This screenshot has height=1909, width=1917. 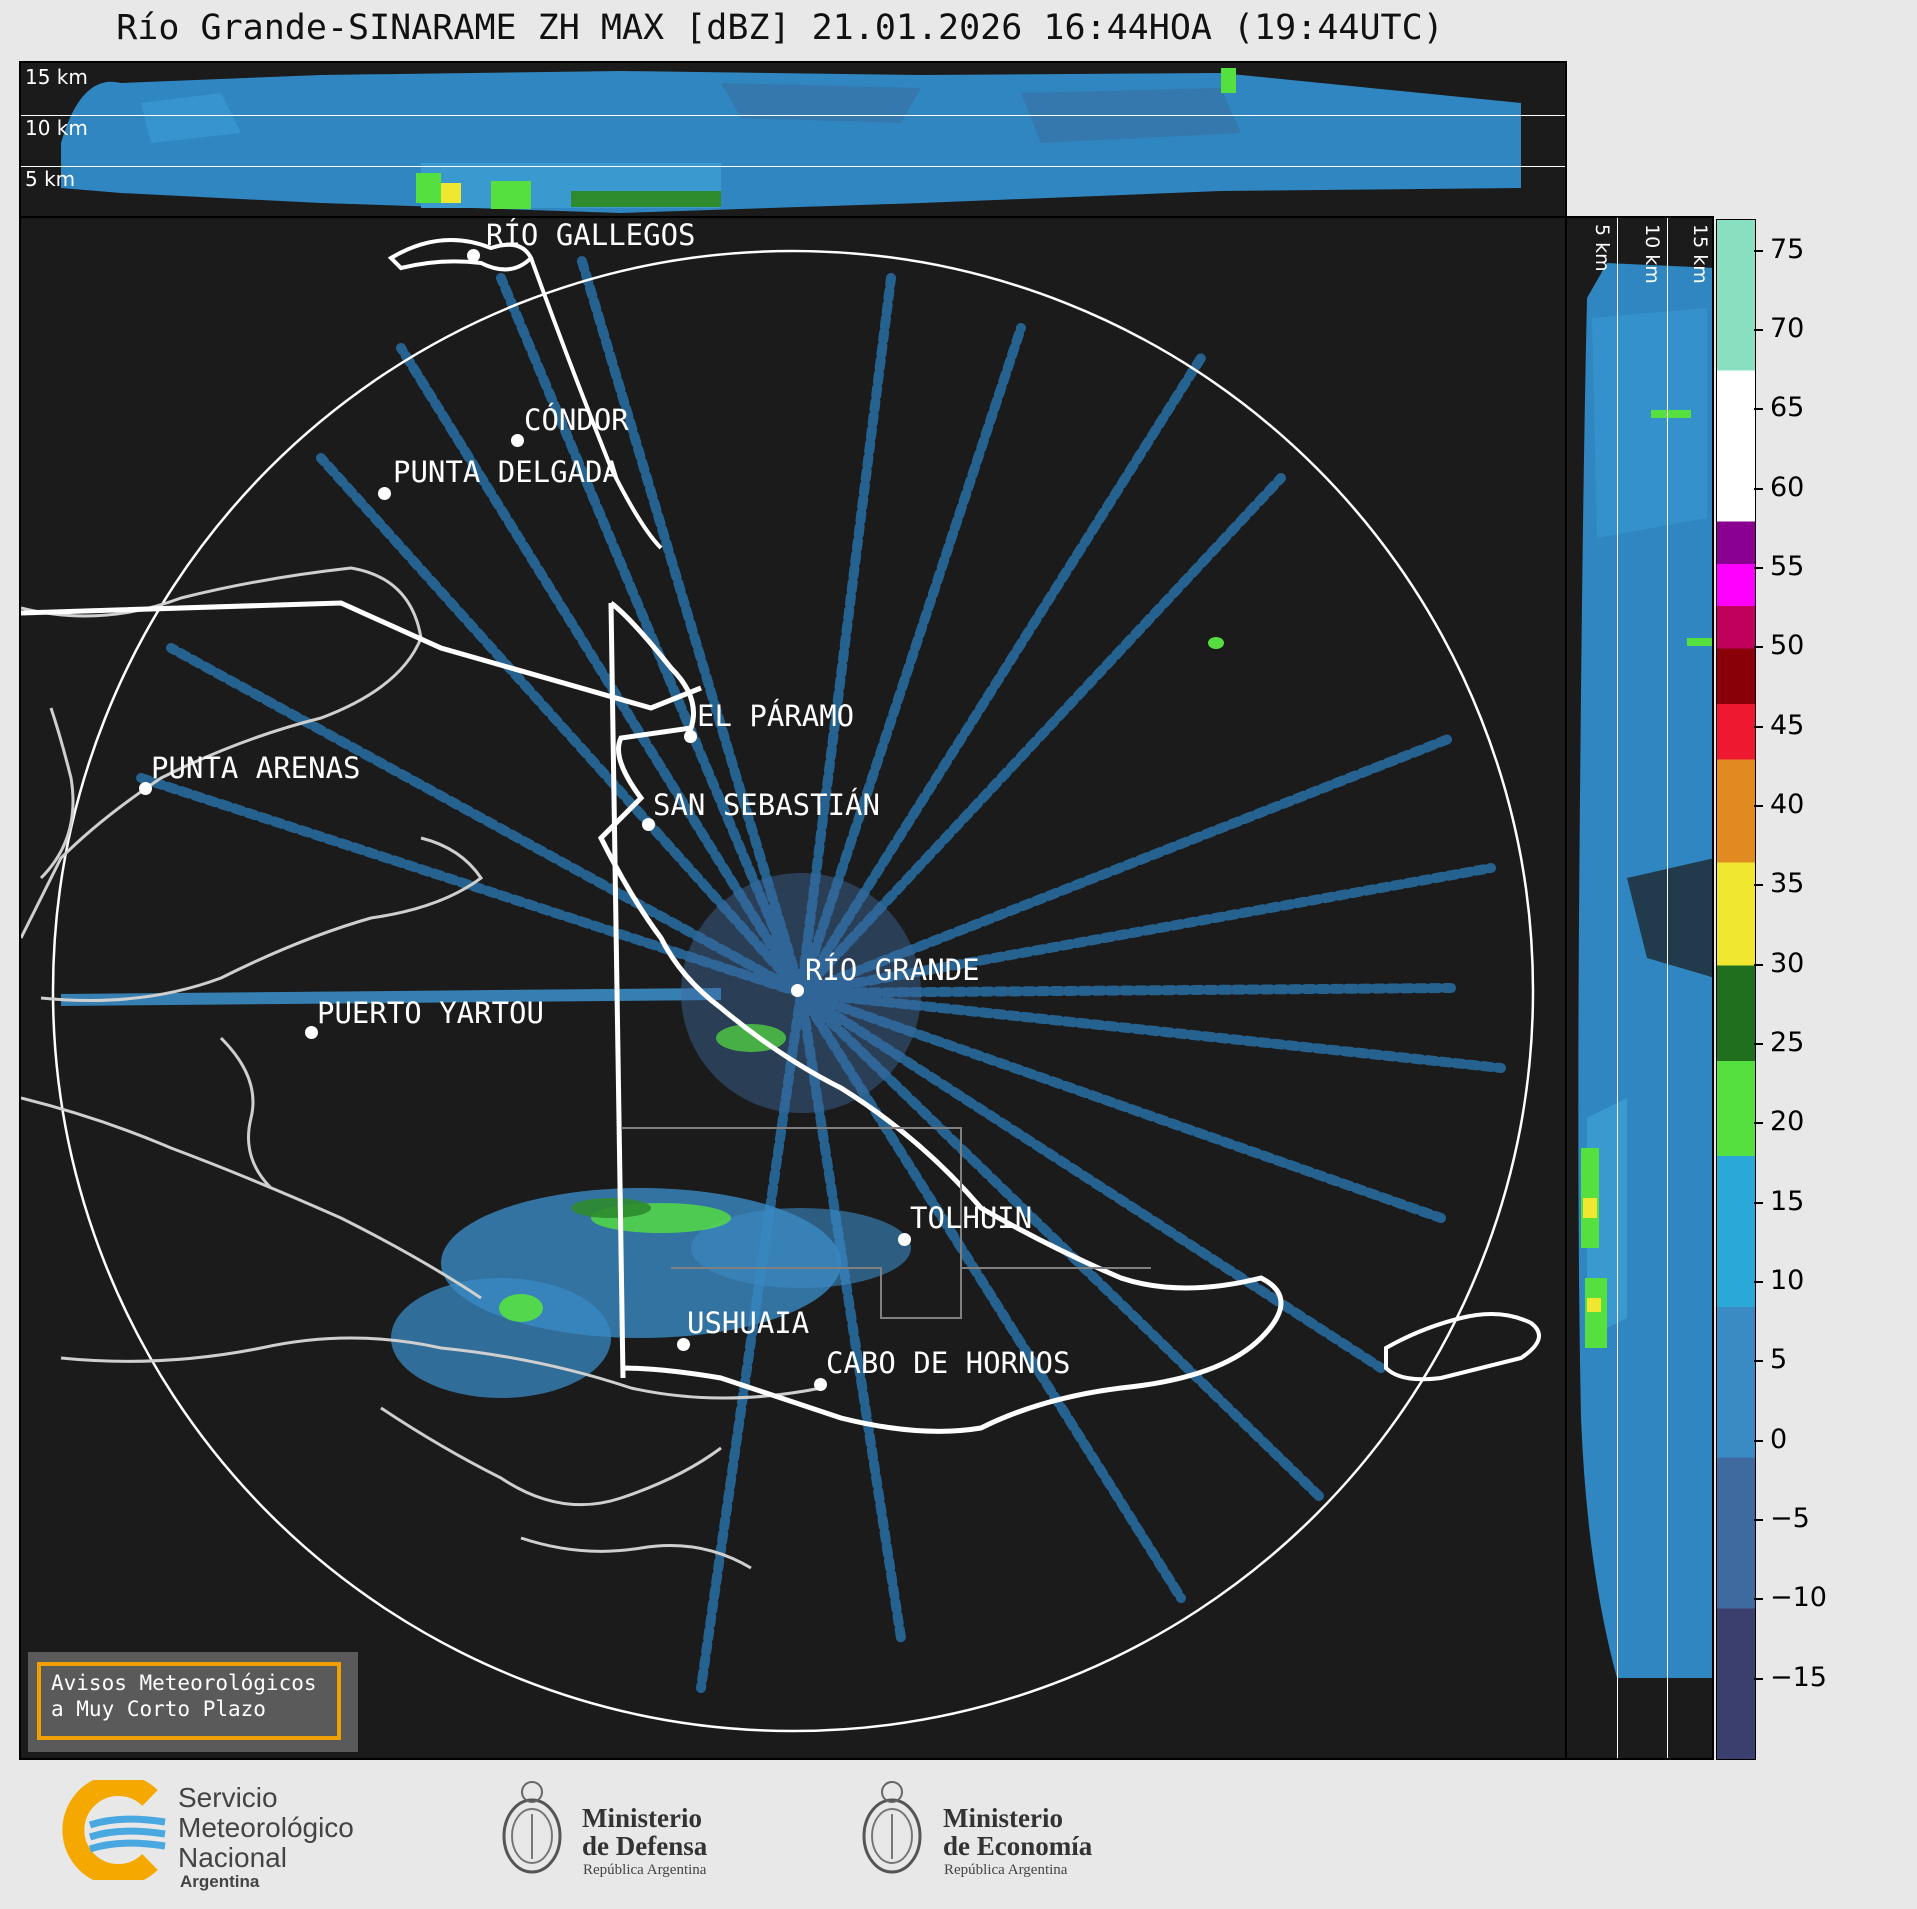 What do you see at coordinates (1779, 1439) in the screenshot?
I see `colorbar-tick-label: 0` at bounding box center [1779, 1439].